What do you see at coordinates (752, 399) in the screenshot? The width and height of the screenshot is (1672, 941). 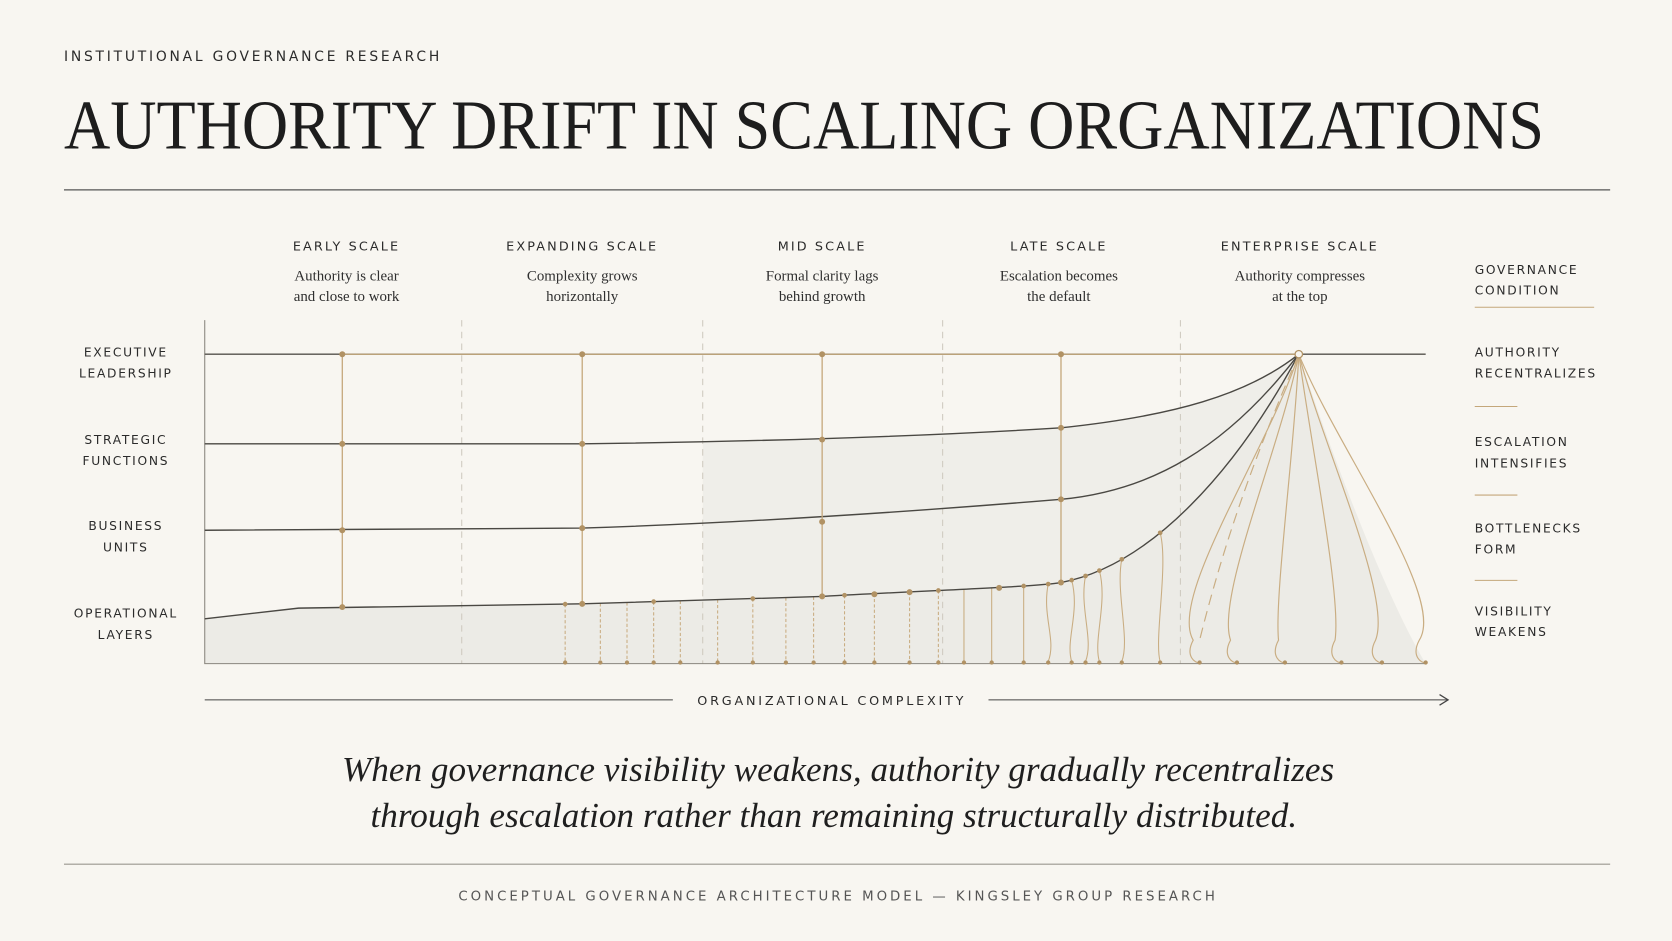 I see `strategic-line` at bounding box center [752, 399].